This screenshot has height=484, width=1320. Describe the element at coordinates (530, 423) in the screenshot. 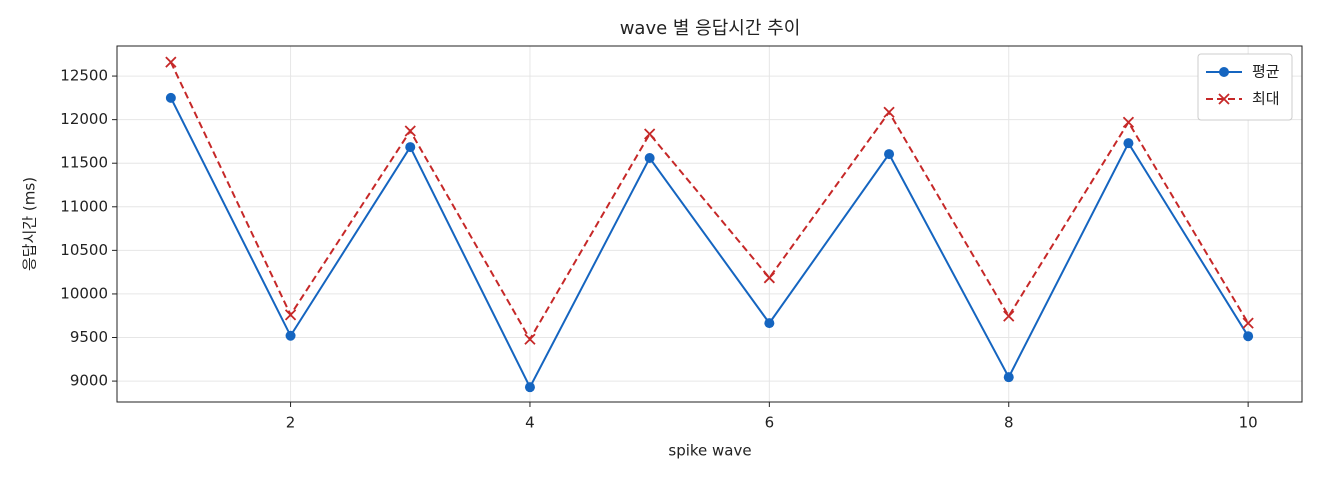

I see `x-tick-label: 4` at that location.